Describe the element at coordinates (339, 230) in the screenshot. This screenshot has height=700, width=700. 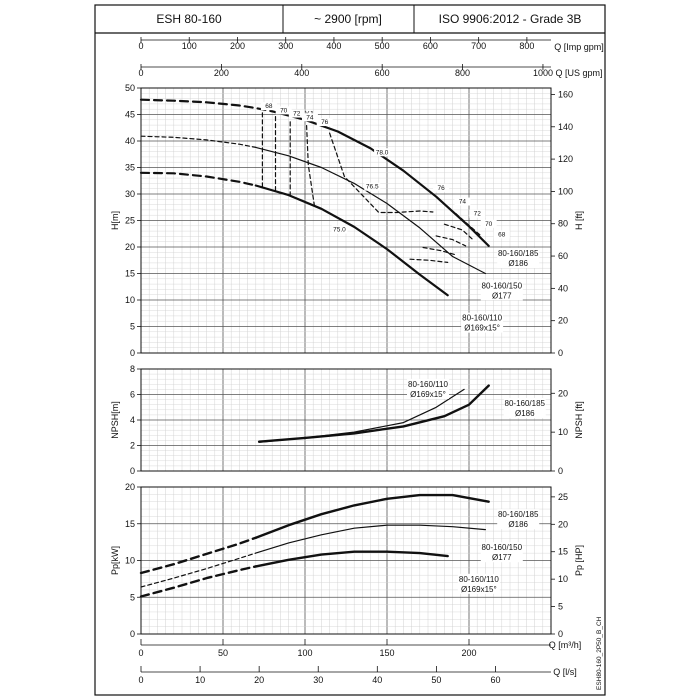
I see `efficiency-label: 75.0` at that location.